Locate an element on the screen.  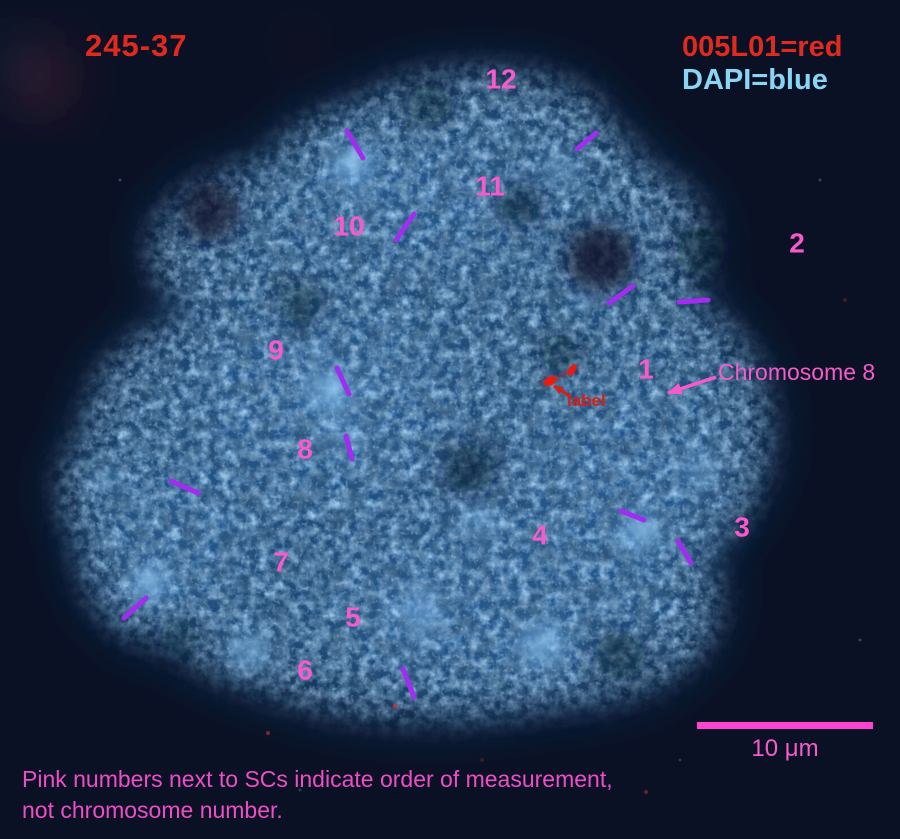
sc-number-12: 12 is located at coordinates (501, 79).